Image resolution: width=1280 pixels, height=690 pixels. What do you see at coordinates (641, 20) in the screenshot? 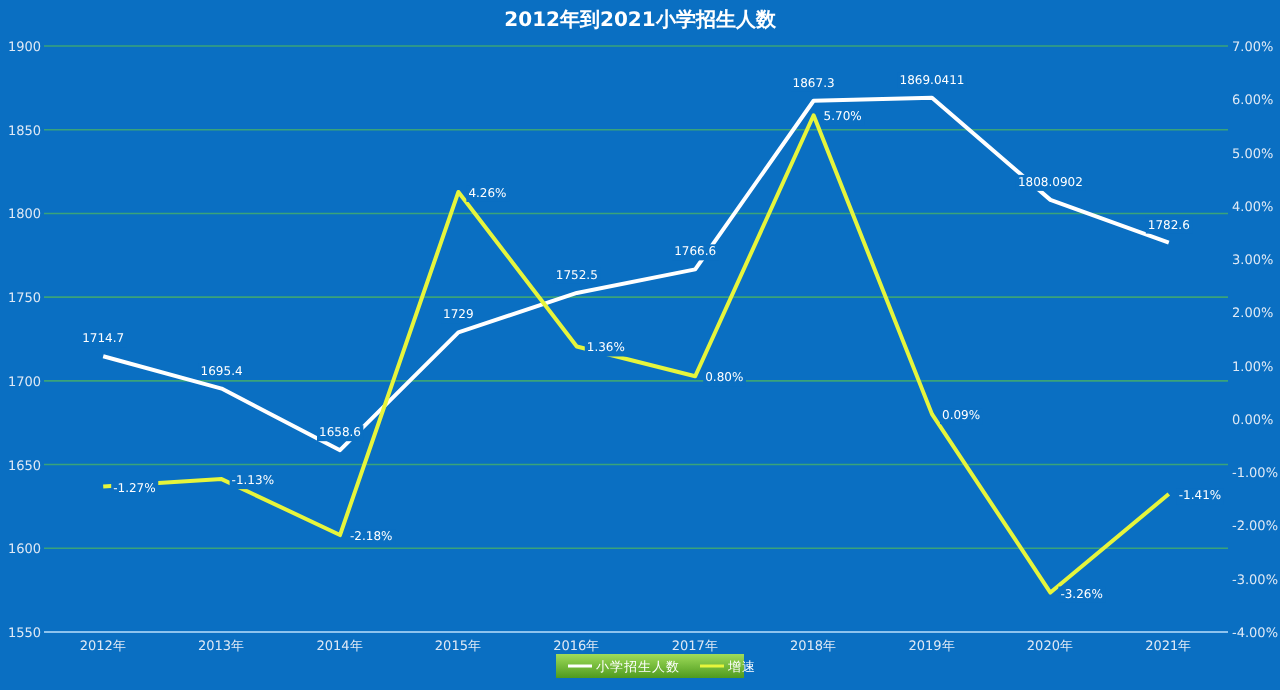
I see `chart-title: 2012年到2021小学招生人数` at bounding box center [641, 20].